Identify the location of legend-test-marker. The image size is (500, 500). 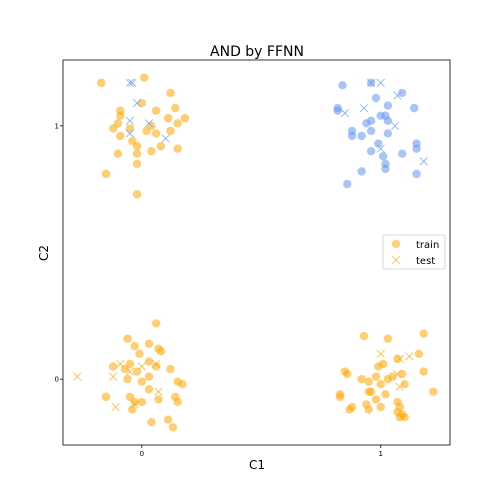
(396, 260).